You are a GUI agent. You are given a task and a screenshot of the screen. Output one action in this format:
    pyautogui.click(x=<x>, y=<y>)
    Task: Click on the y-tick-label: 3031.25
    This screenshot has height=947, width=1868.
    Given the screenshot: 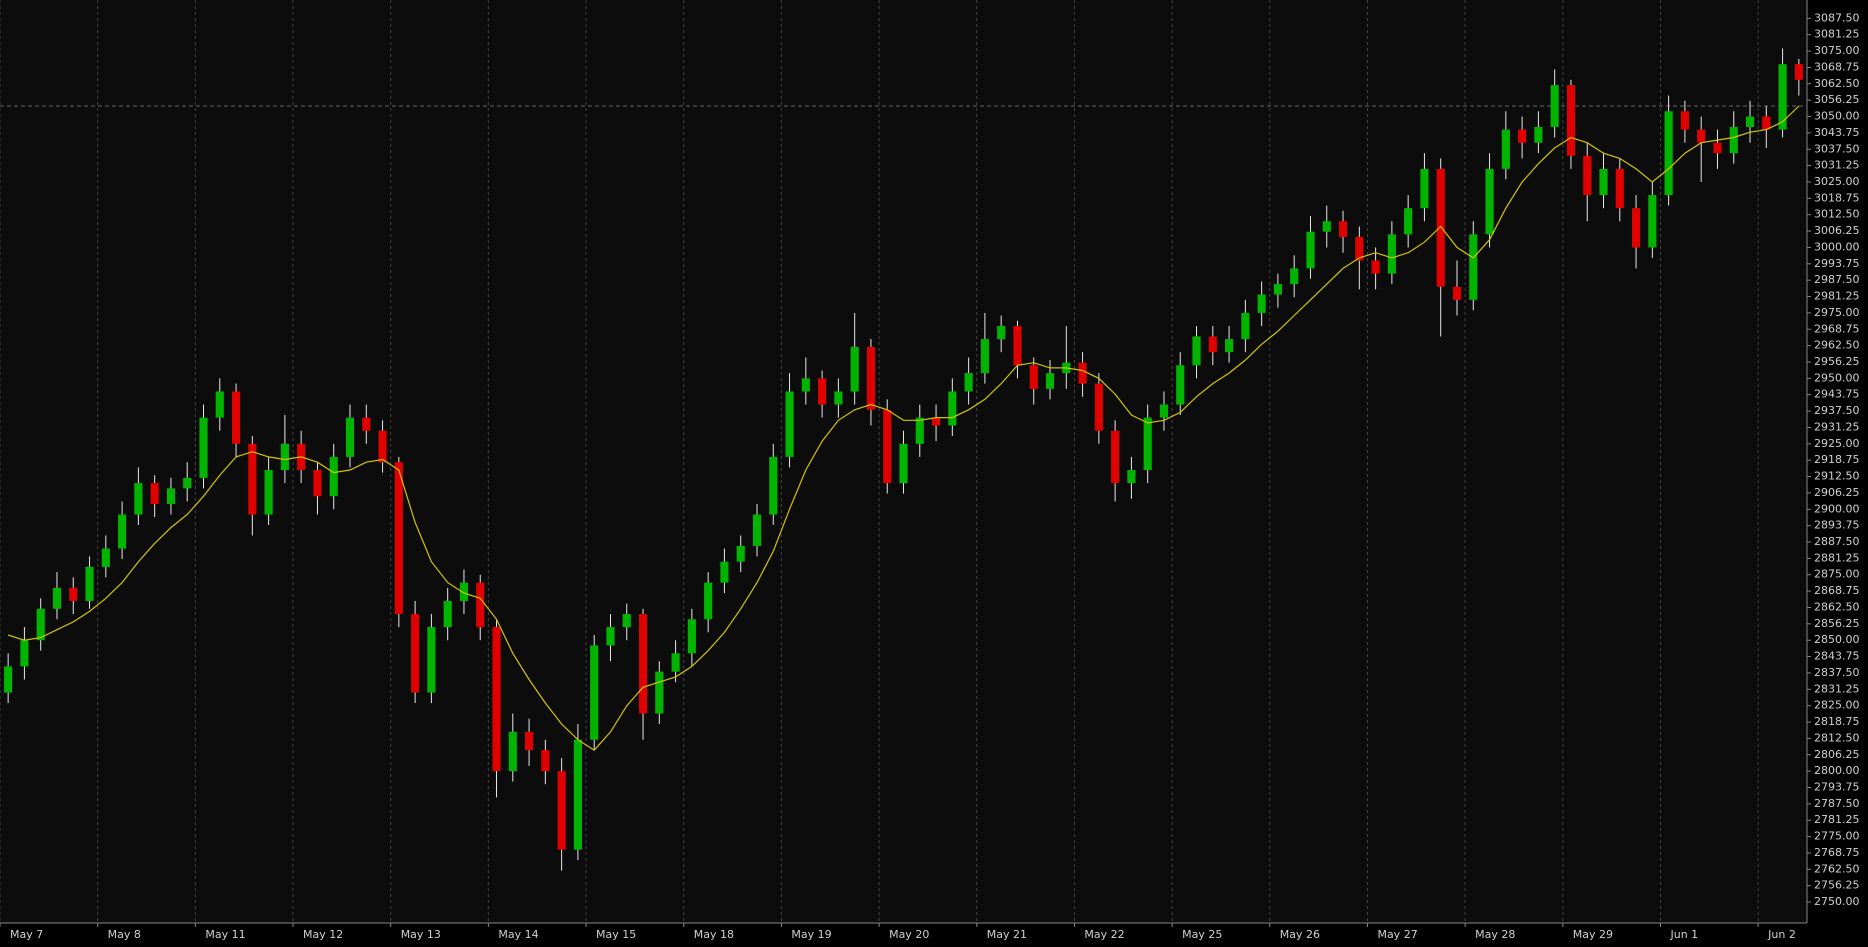 What is the action you would take?
    pyautogui.click(x=1837, y=165)
    